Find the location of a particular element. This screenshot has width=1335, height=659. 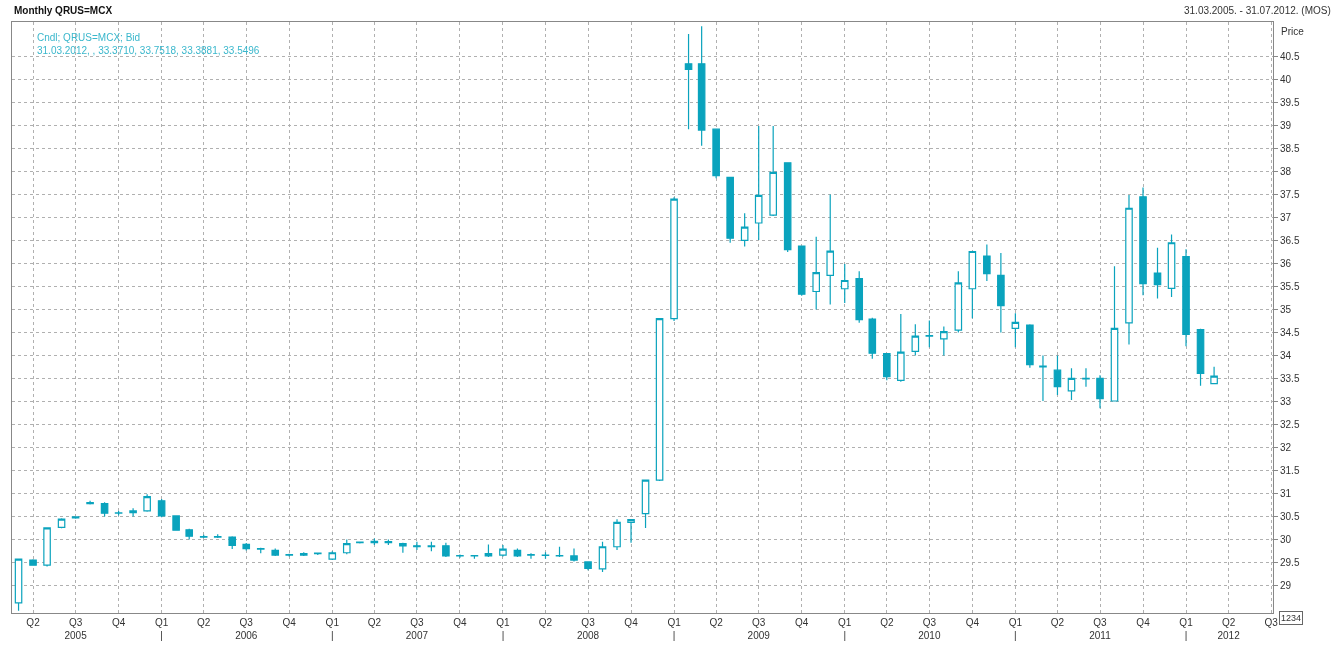

y-tick-label: 33 is located at coordinates (1286, 401).